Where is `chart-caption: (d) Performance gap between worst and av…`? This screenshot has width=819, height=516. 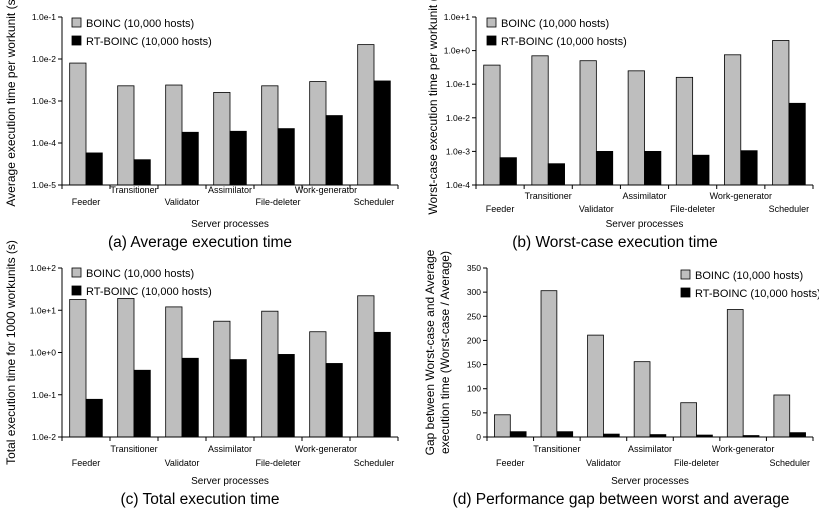 chart-caption: (d) Performance gap between worst and av… is located at coordinates (621, 499).